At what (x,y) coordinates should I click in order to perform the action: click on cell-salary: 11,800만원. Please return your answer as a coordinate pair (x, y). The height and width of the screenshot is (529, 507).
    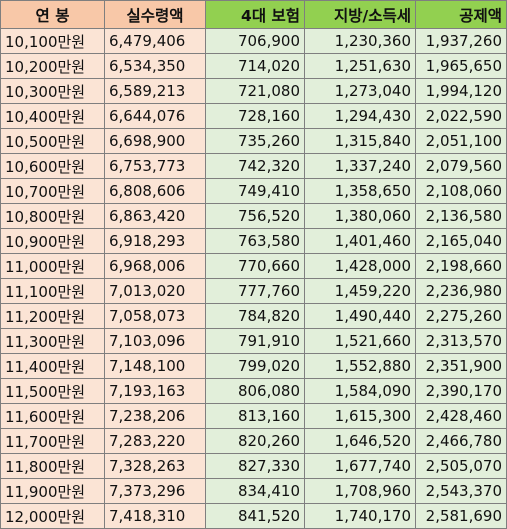
    Looking at the image, I should click on (52, 466).